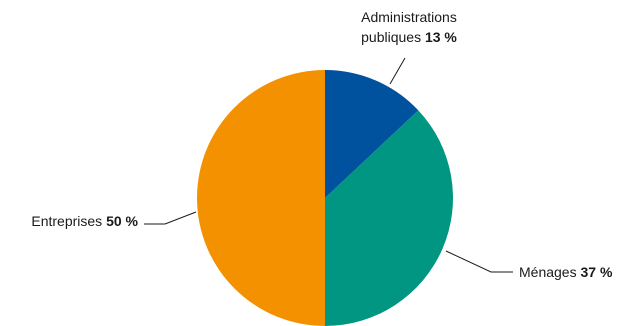  What do you see at coordinates (596, 272) in the screenshot?
I see `slice-value: 37 %` at bounding box center [596, 272].